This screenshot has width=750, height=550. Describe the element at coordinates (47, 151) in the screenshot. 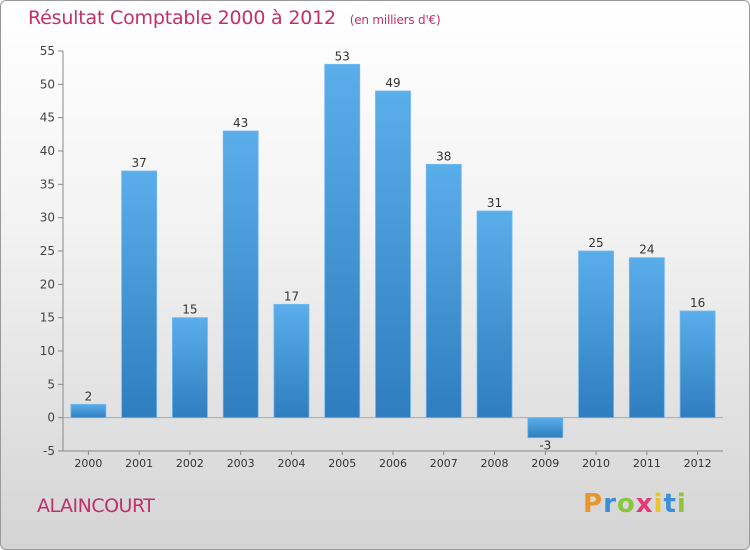

I see `y-tick-label: 40` at that location.